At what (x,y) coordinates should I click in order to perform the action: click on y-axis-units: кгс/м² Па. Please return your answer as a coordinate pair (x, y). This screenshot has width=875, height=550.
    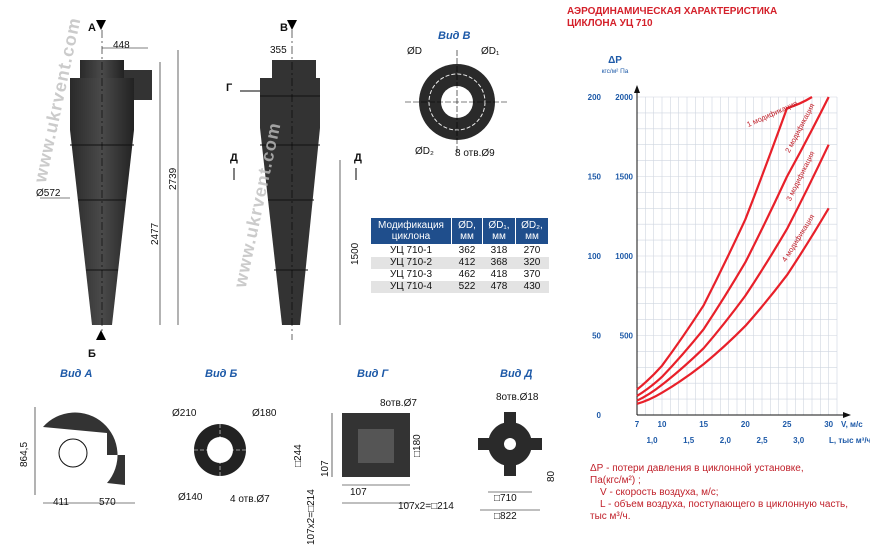
    Looking at the image, I should click on (615, 71).